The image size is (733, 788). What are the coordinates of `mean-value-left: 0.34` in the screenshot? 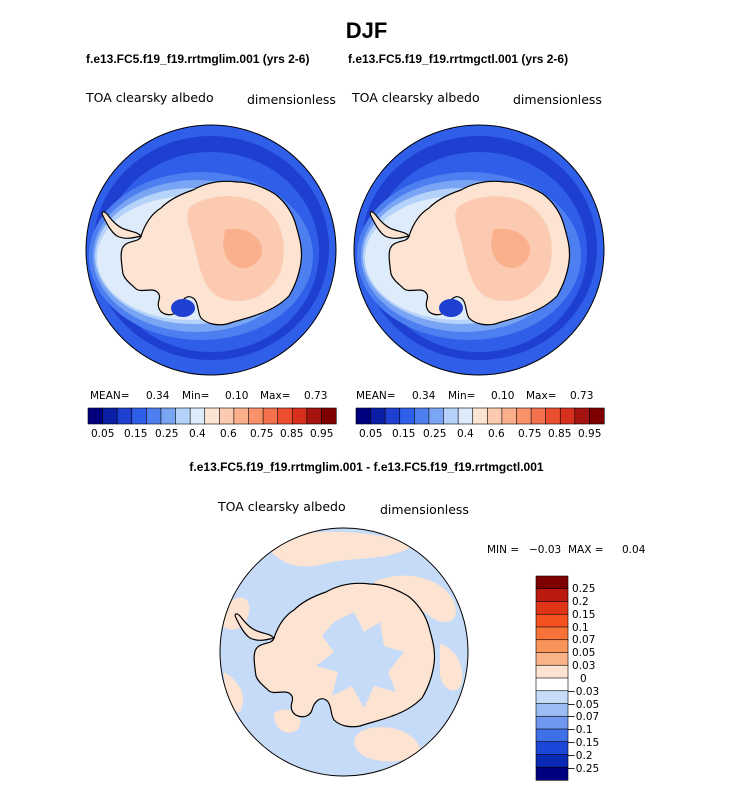 It's located at (158, 396).